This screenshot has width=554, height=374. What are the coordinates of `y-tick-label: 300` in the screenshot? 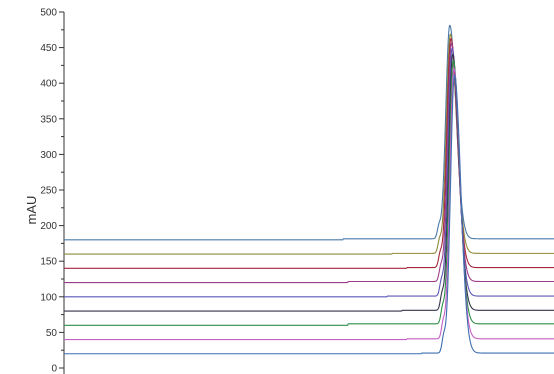 It's located at (48, 155).